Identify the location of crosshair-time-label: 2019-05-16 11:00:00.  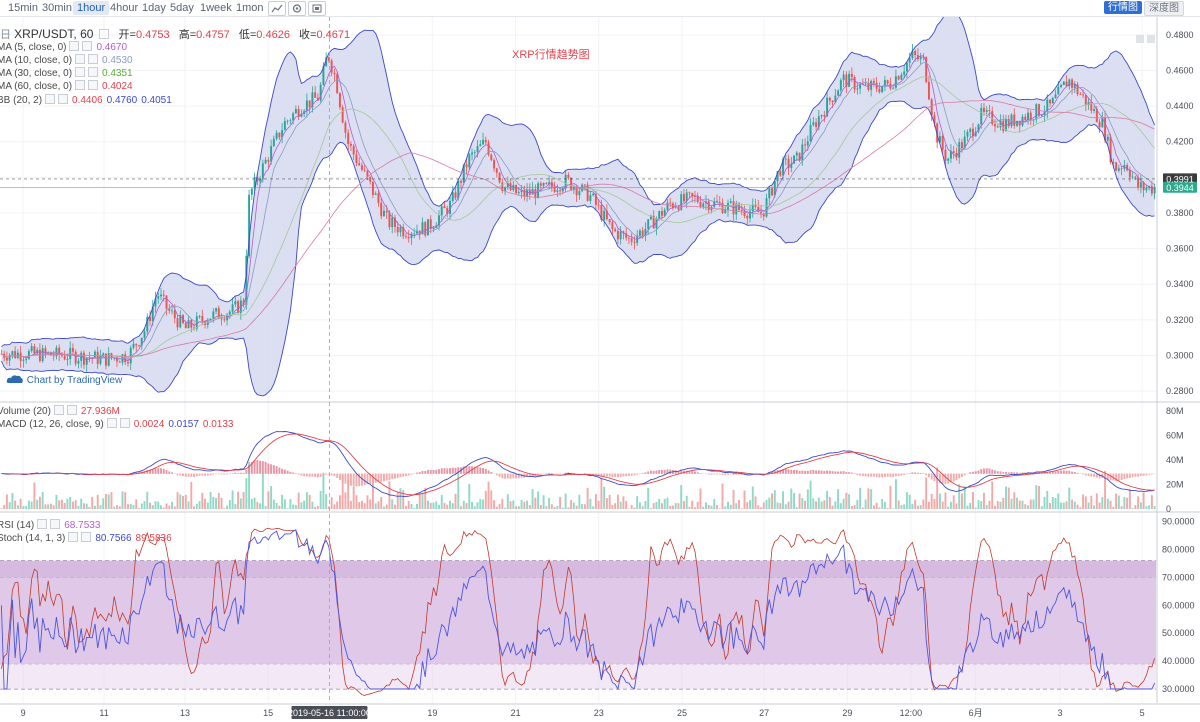
(329, 713).